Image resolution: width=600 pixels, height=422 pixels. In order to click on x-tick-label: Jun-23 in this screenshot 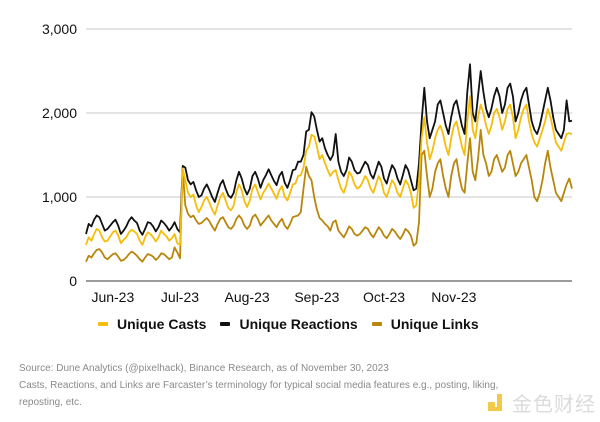, I will do `click(112, 297)`.